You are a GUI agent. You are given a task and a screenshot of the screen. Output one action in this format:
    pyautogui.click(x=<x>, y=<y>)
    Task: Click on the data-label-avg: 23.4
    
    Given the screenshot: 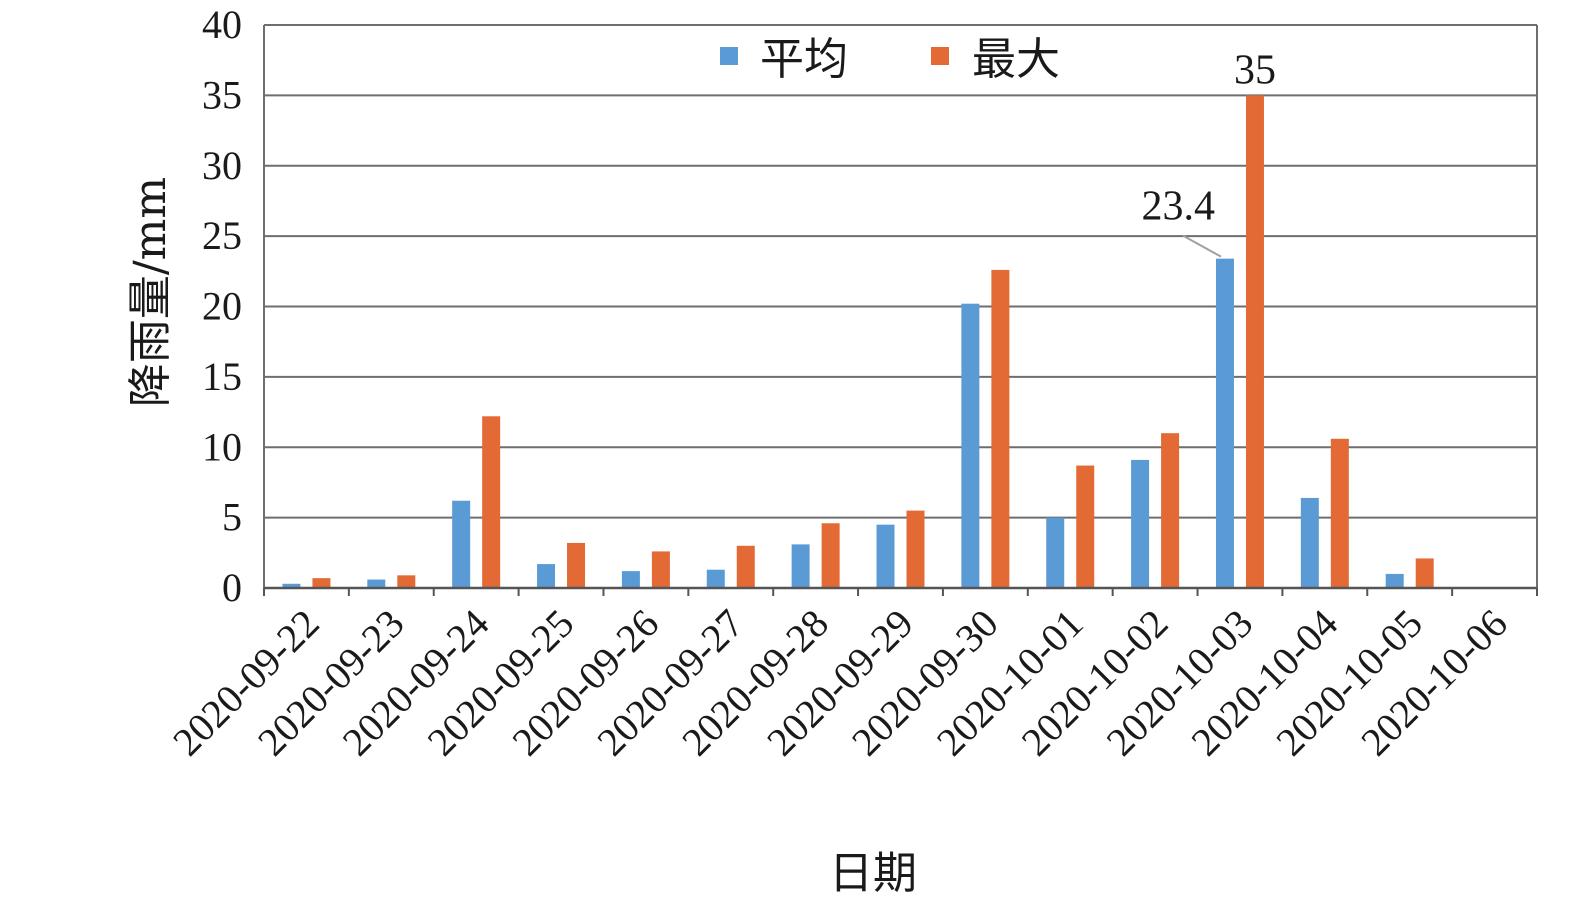 What is the action you would take?
    pyautogui.click(x=1178, y=207)
    